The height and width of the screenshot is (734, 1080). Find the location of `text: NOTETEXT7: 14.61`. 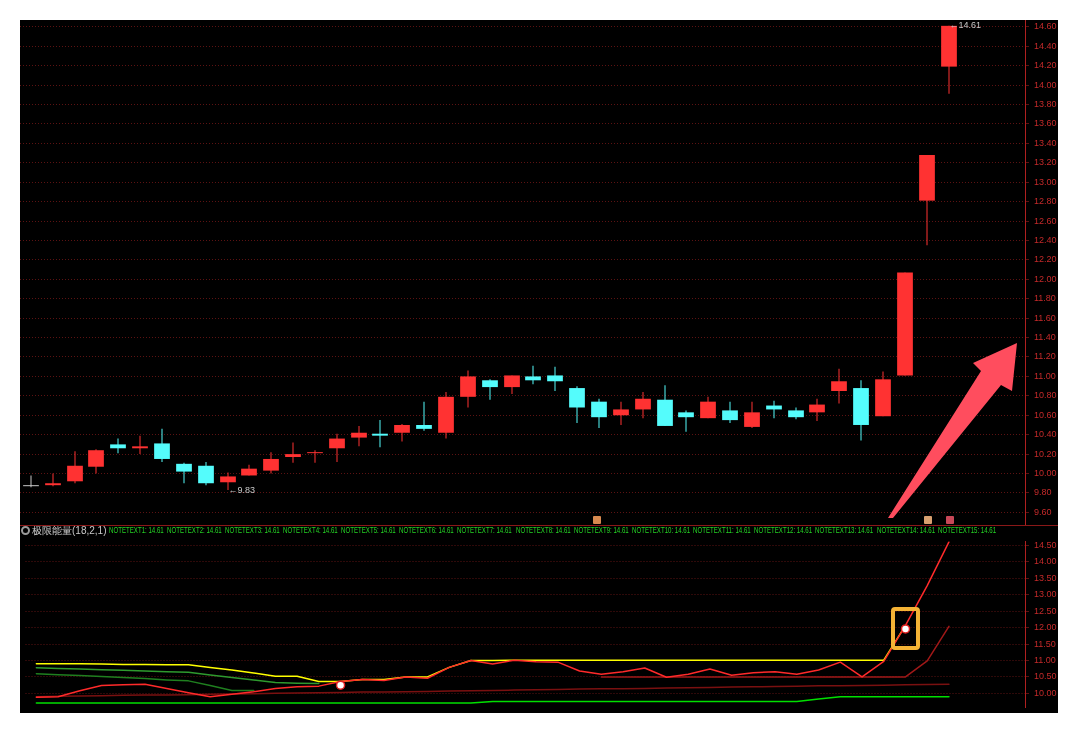

text: NOTETEXT7: 14.61 is located at coordinates (485, 530).